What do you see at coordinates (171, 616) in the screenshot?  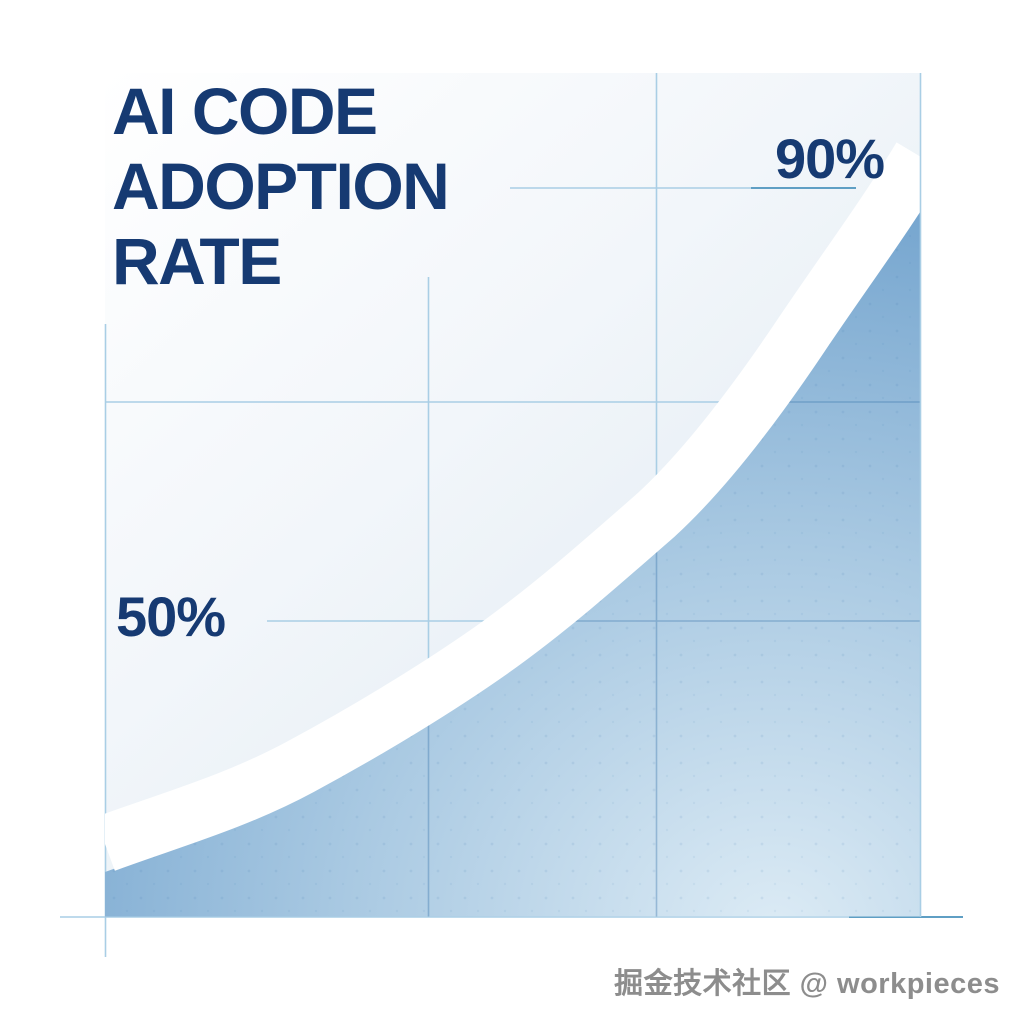 I see `start-value-label: 50%` at bounding box center [171, 616].